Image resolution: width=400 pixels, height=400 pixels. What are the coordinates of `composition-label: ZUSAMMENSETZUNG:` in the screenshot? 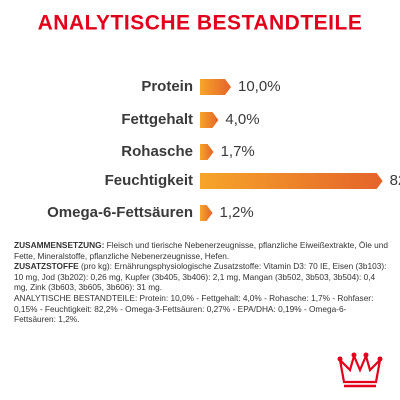 It's located at (59, 245).